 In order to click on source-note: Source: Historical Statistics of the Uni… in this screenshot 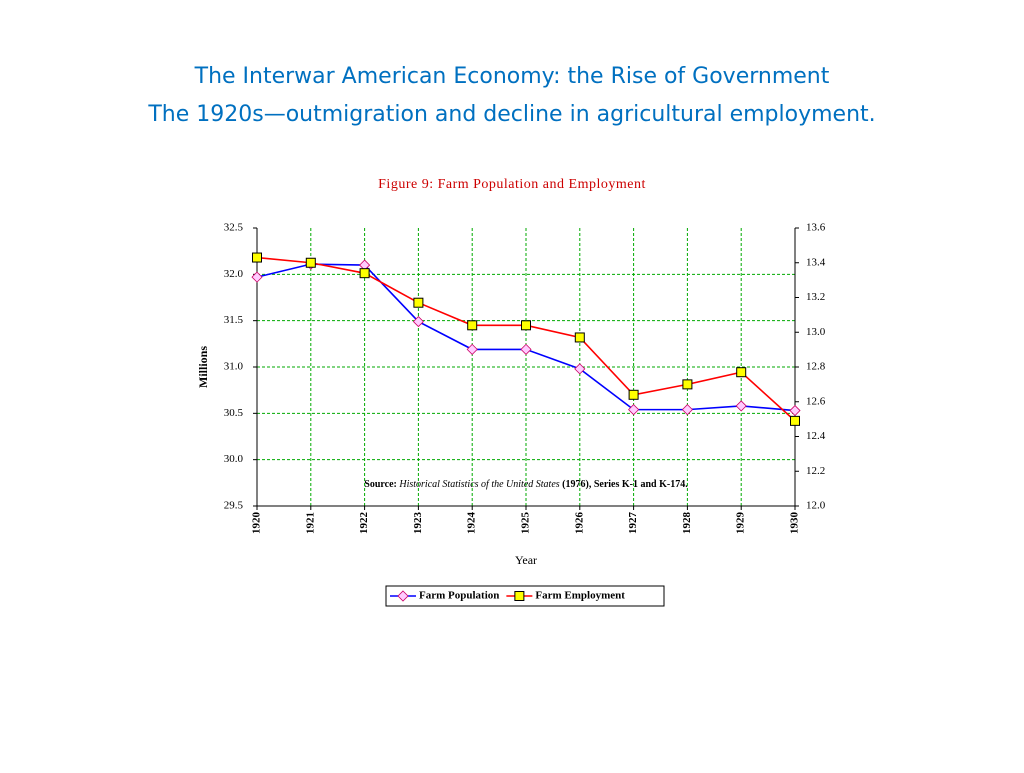, I will do `click(526, 484)`.